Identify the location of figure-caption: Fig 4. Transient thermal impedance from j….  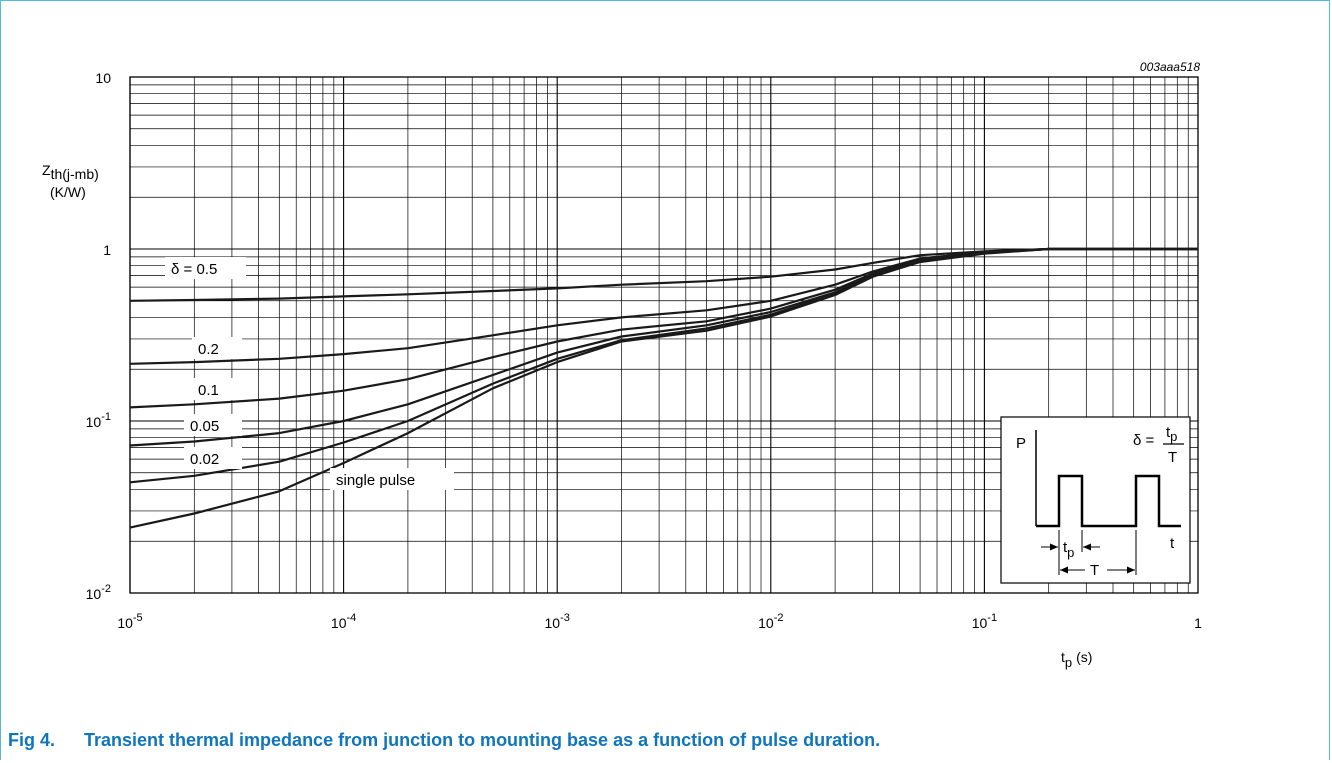
(444, 740).